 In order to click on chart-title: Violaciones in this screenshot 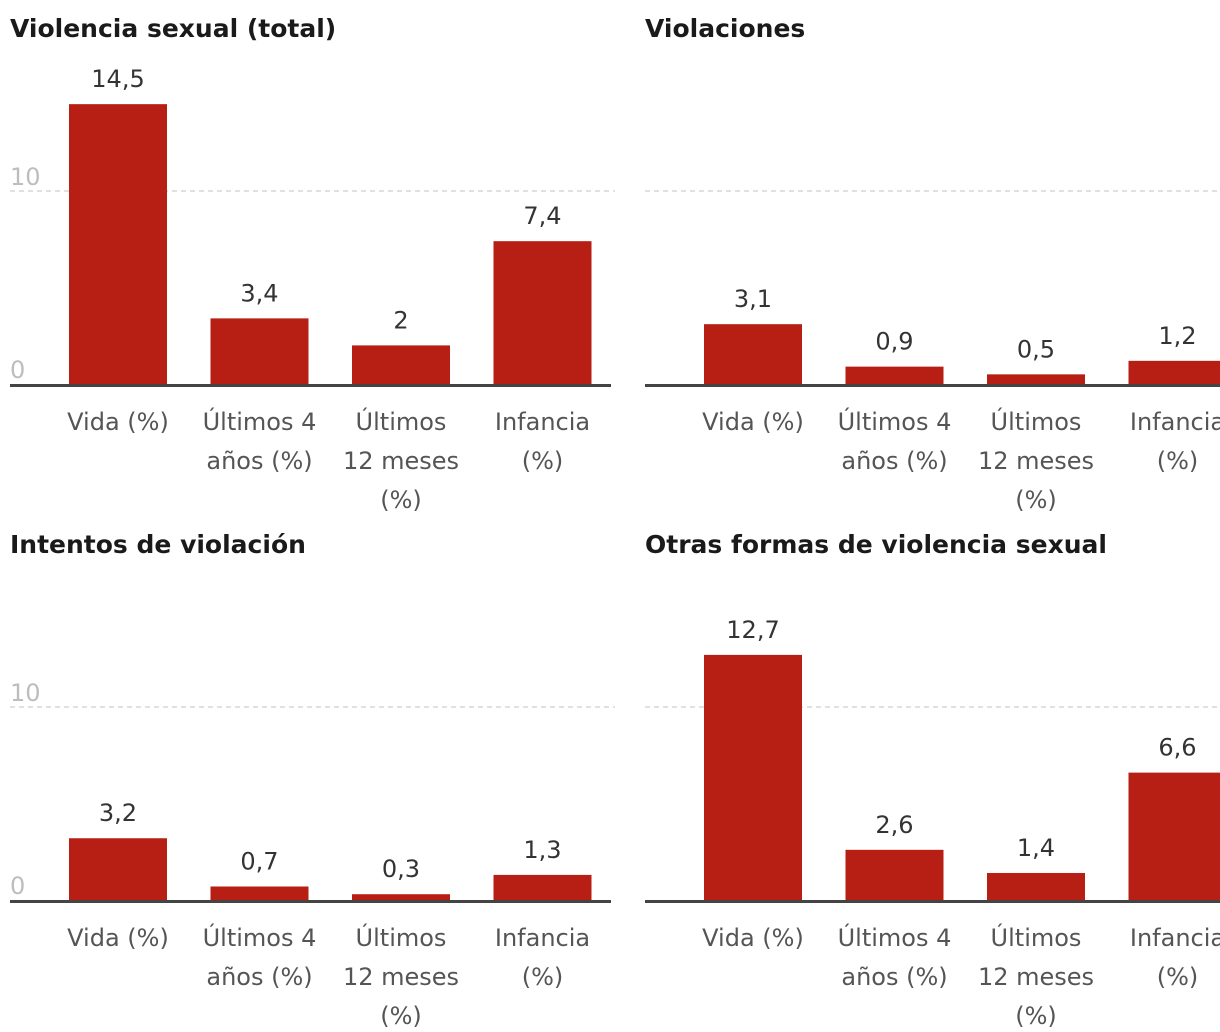, I will do `click(725, 28)`.